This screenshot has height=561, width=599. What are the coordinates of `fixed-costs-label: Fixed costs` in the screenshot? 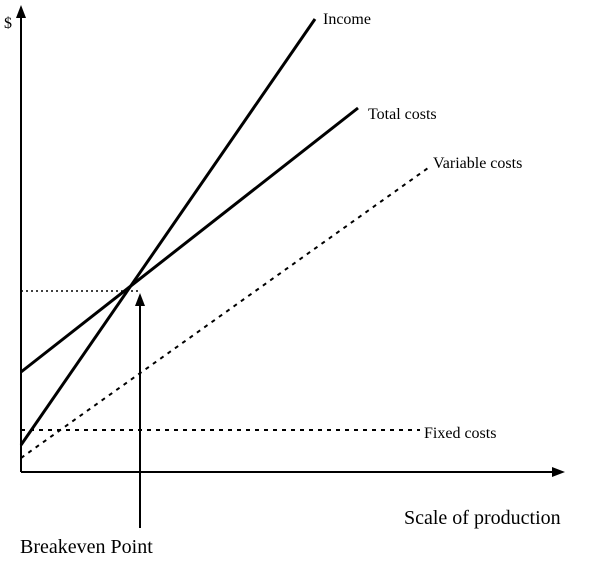 It's located at (460, 433).